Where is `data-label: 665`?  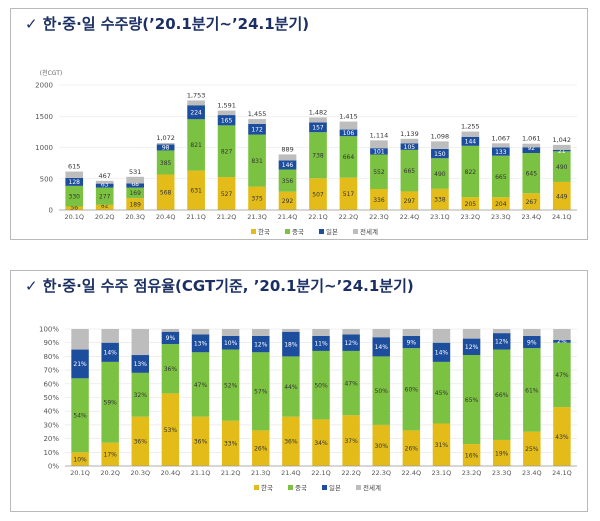 data-label: 665 is located at coordinates (410, 171).